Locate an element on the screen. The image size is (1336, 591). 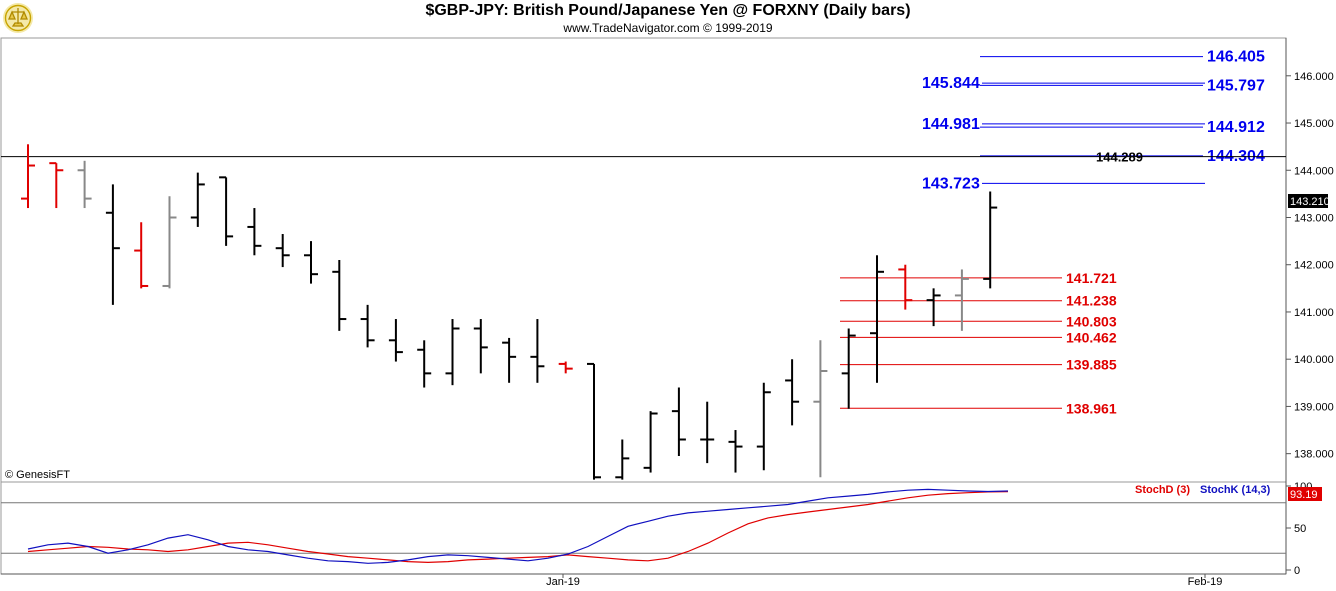
stoch-lines is located at coordinates (518, 526).